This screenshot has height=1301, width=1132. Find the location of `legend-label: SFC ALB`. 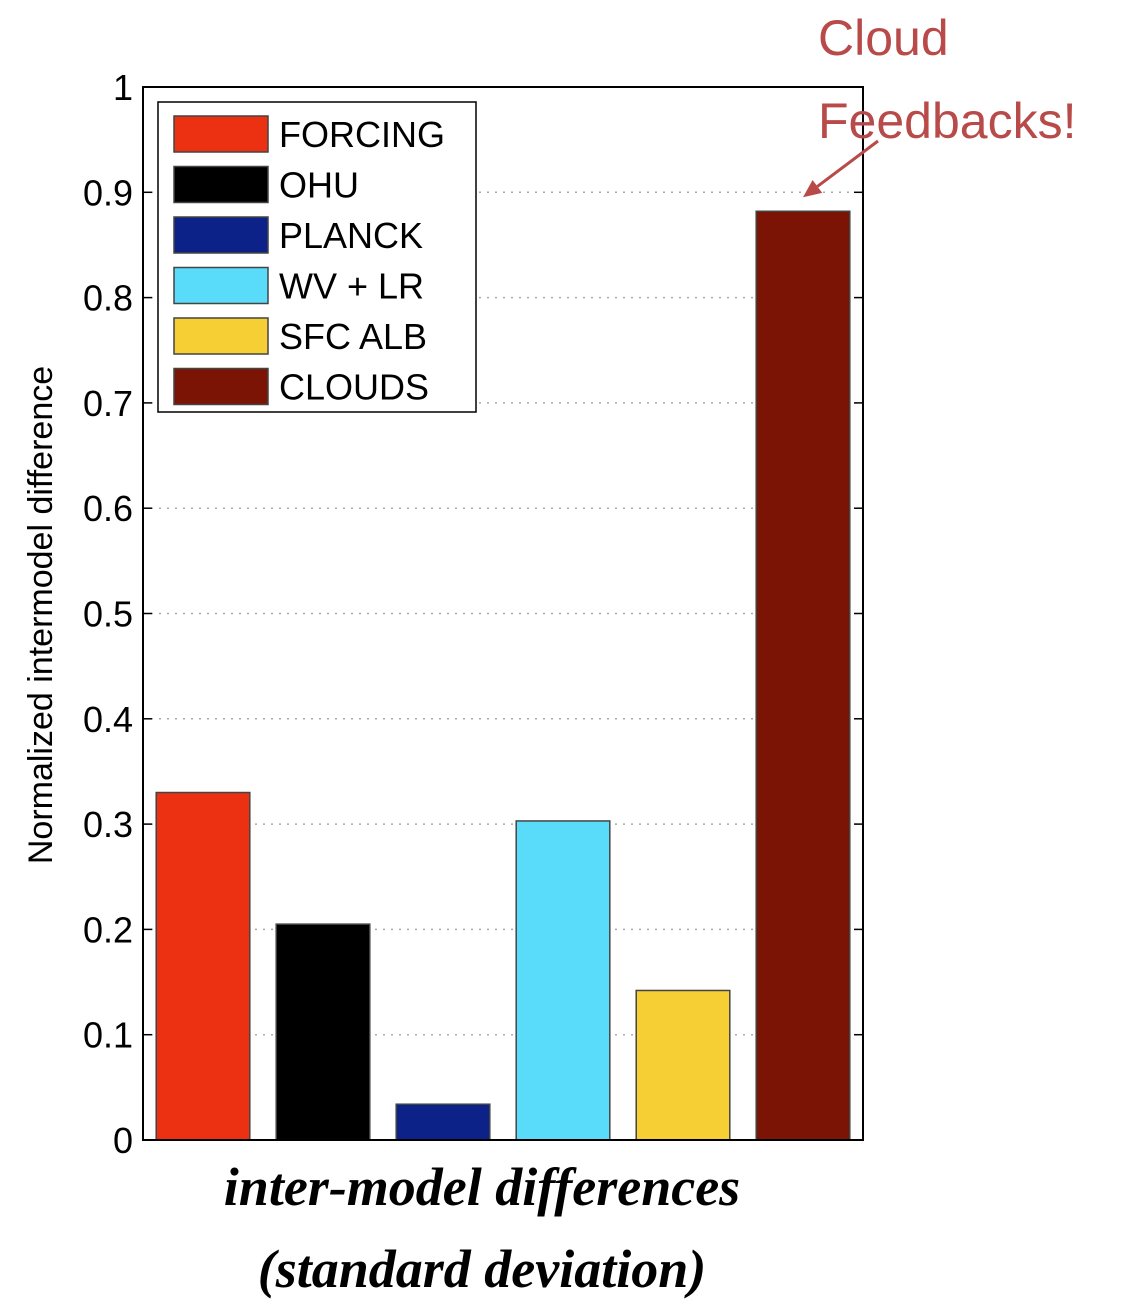

legend-label: SFC ALB is located at coordinates (353, 336).